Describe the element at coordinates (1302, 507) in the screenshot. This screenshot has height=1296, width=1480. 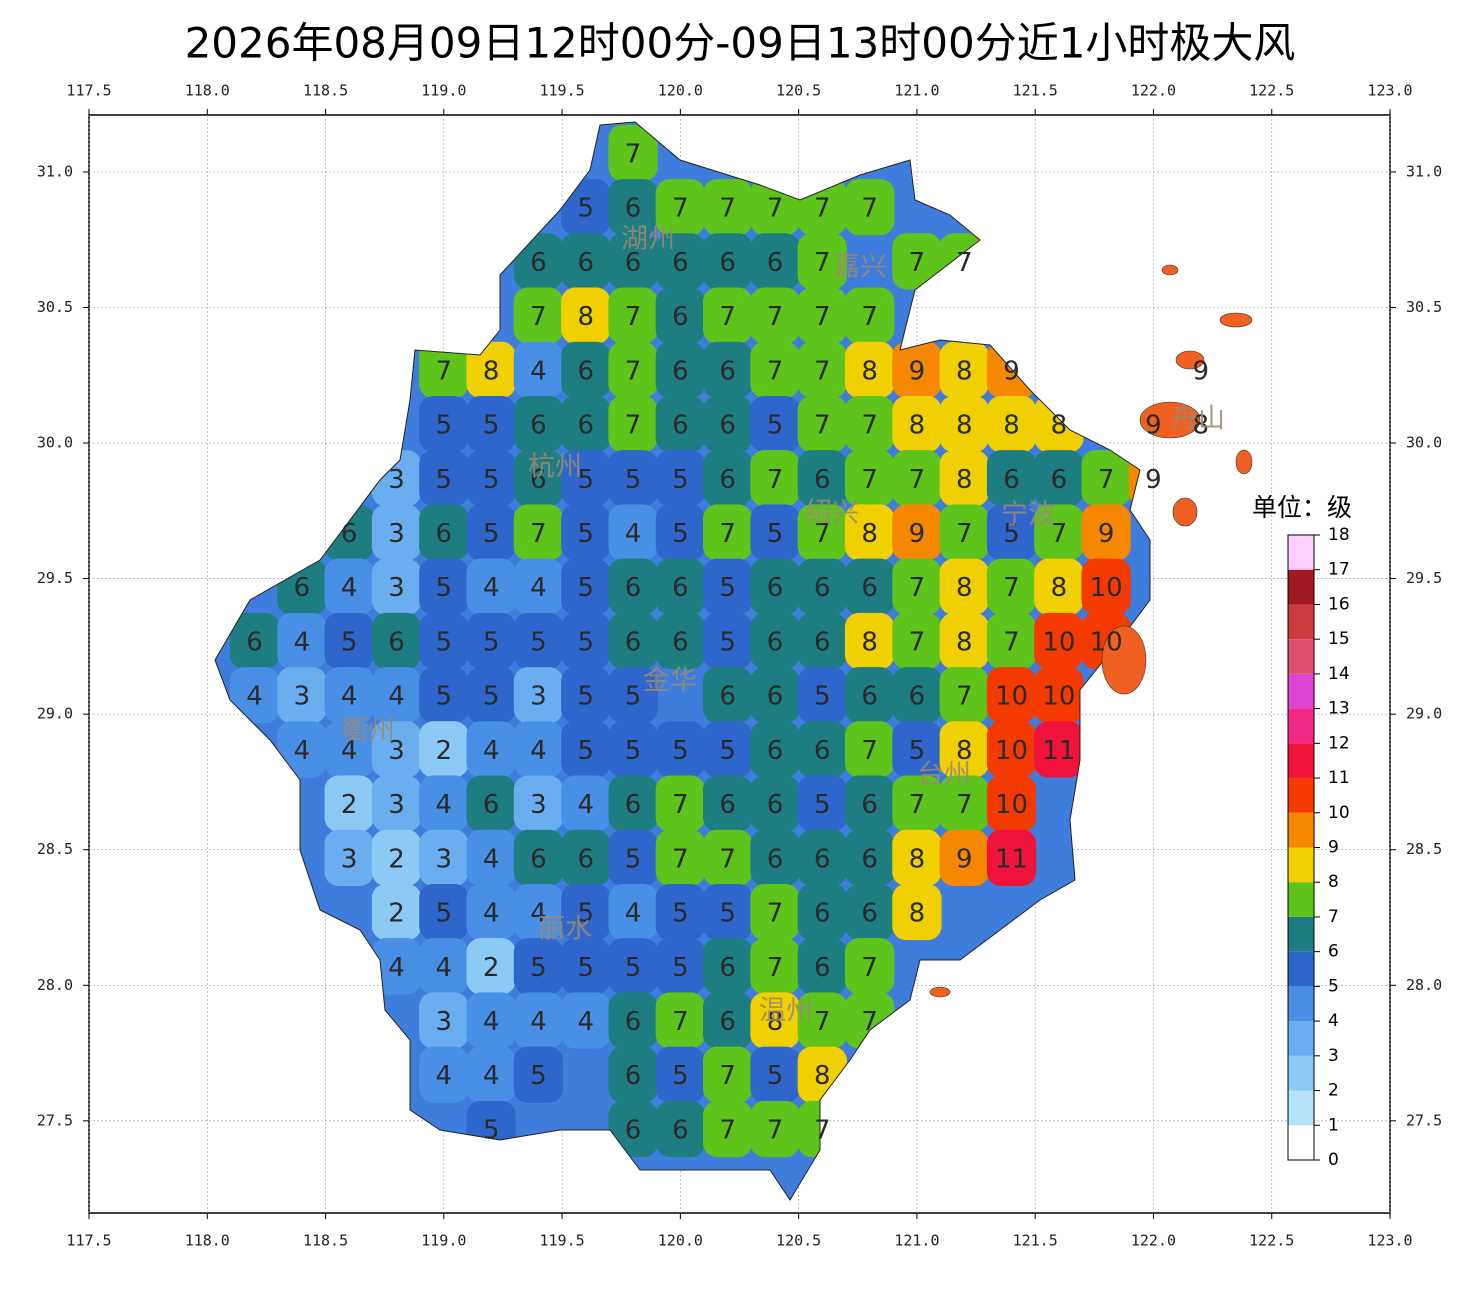
I see `colorbar-title: 单位：级` at that location.